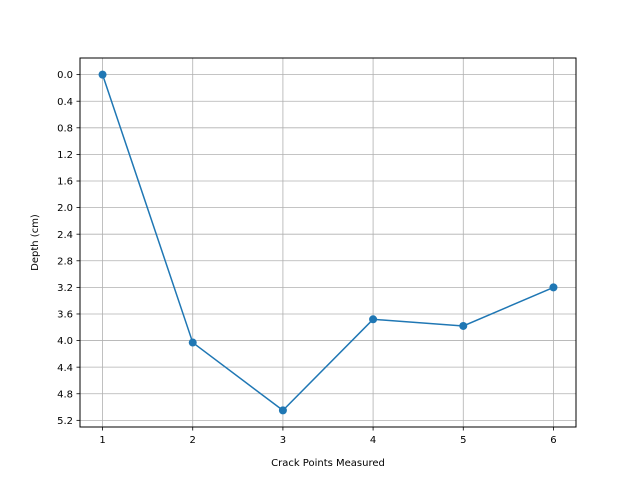 This screenshot has height=480, width=640. Describe the element at coordinates (65, 315) in the screenshot. I see `y-tick-label: 3.6` at that location.